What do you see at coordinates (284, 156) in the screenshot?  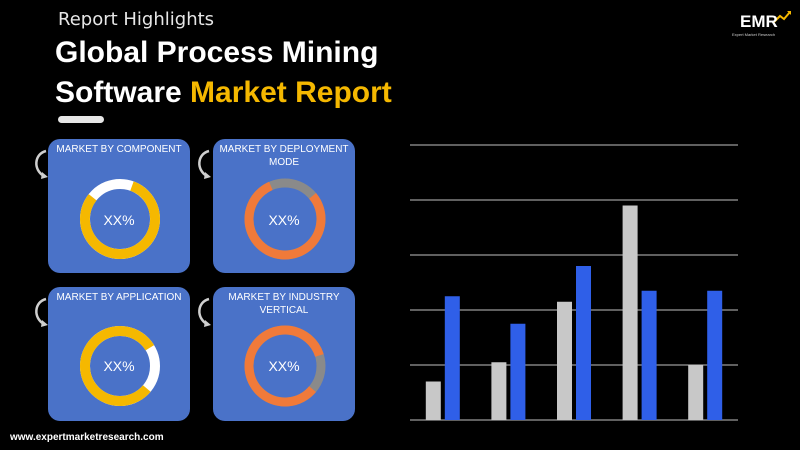 I see `card-label: MARKET BY DEPLOYMENT MODE` at bounding box center [284, 156].